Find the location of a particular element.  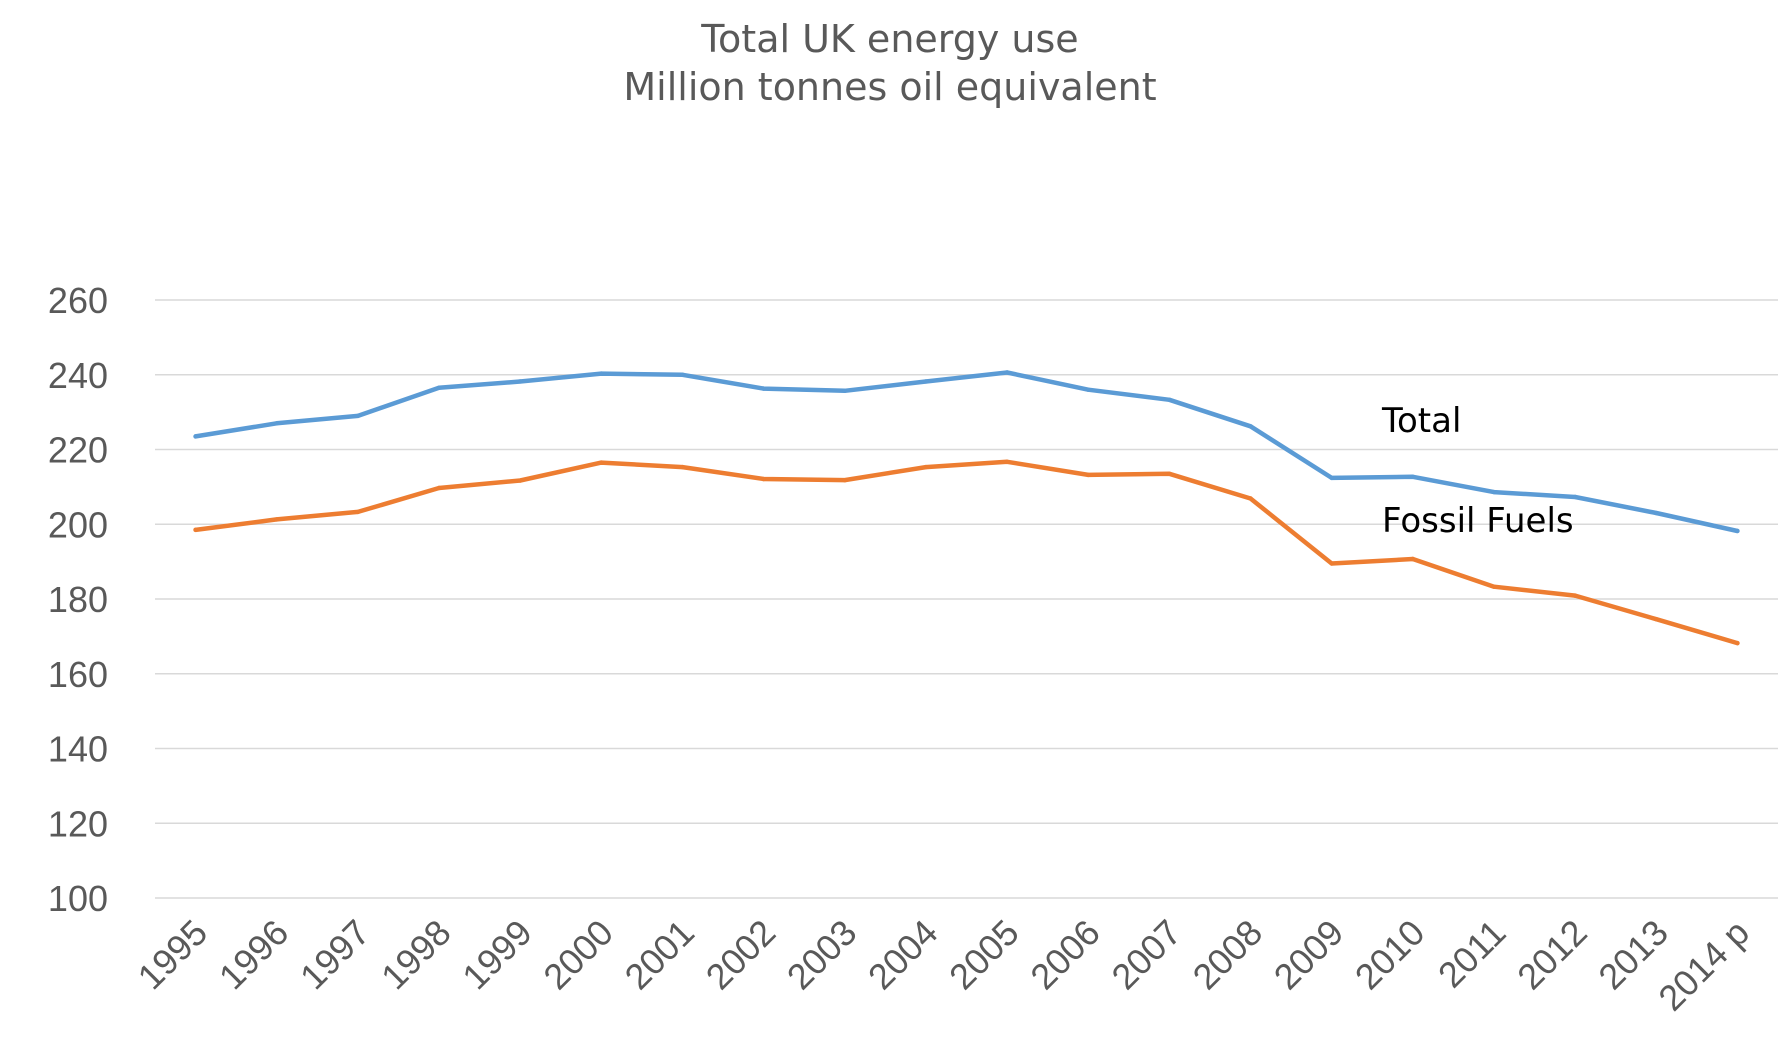

y-tick-label: 200 is located at coordinates (78, 524).